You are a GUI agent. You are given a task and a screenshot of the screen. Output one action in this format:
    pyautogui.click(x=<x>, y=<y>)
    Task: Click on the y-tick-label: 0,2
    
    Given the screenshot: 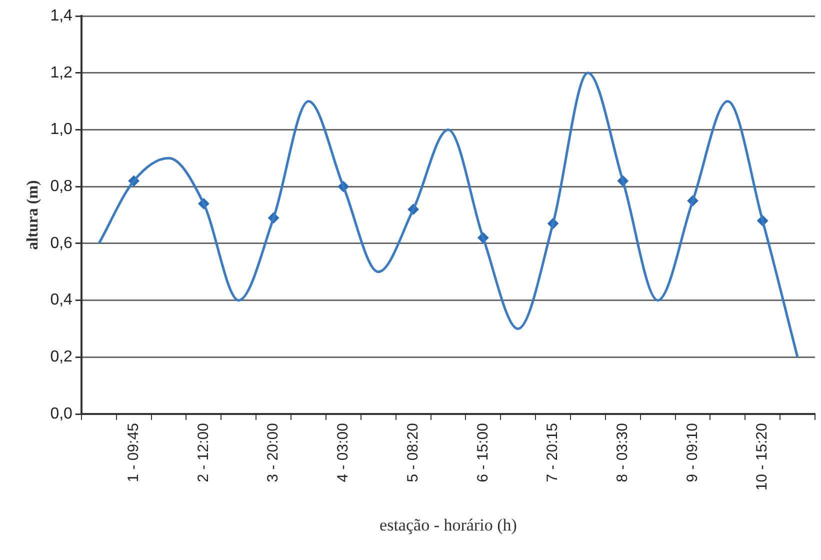 What is the action you would take?
    pyautogui.click(x=61, y=357)
    